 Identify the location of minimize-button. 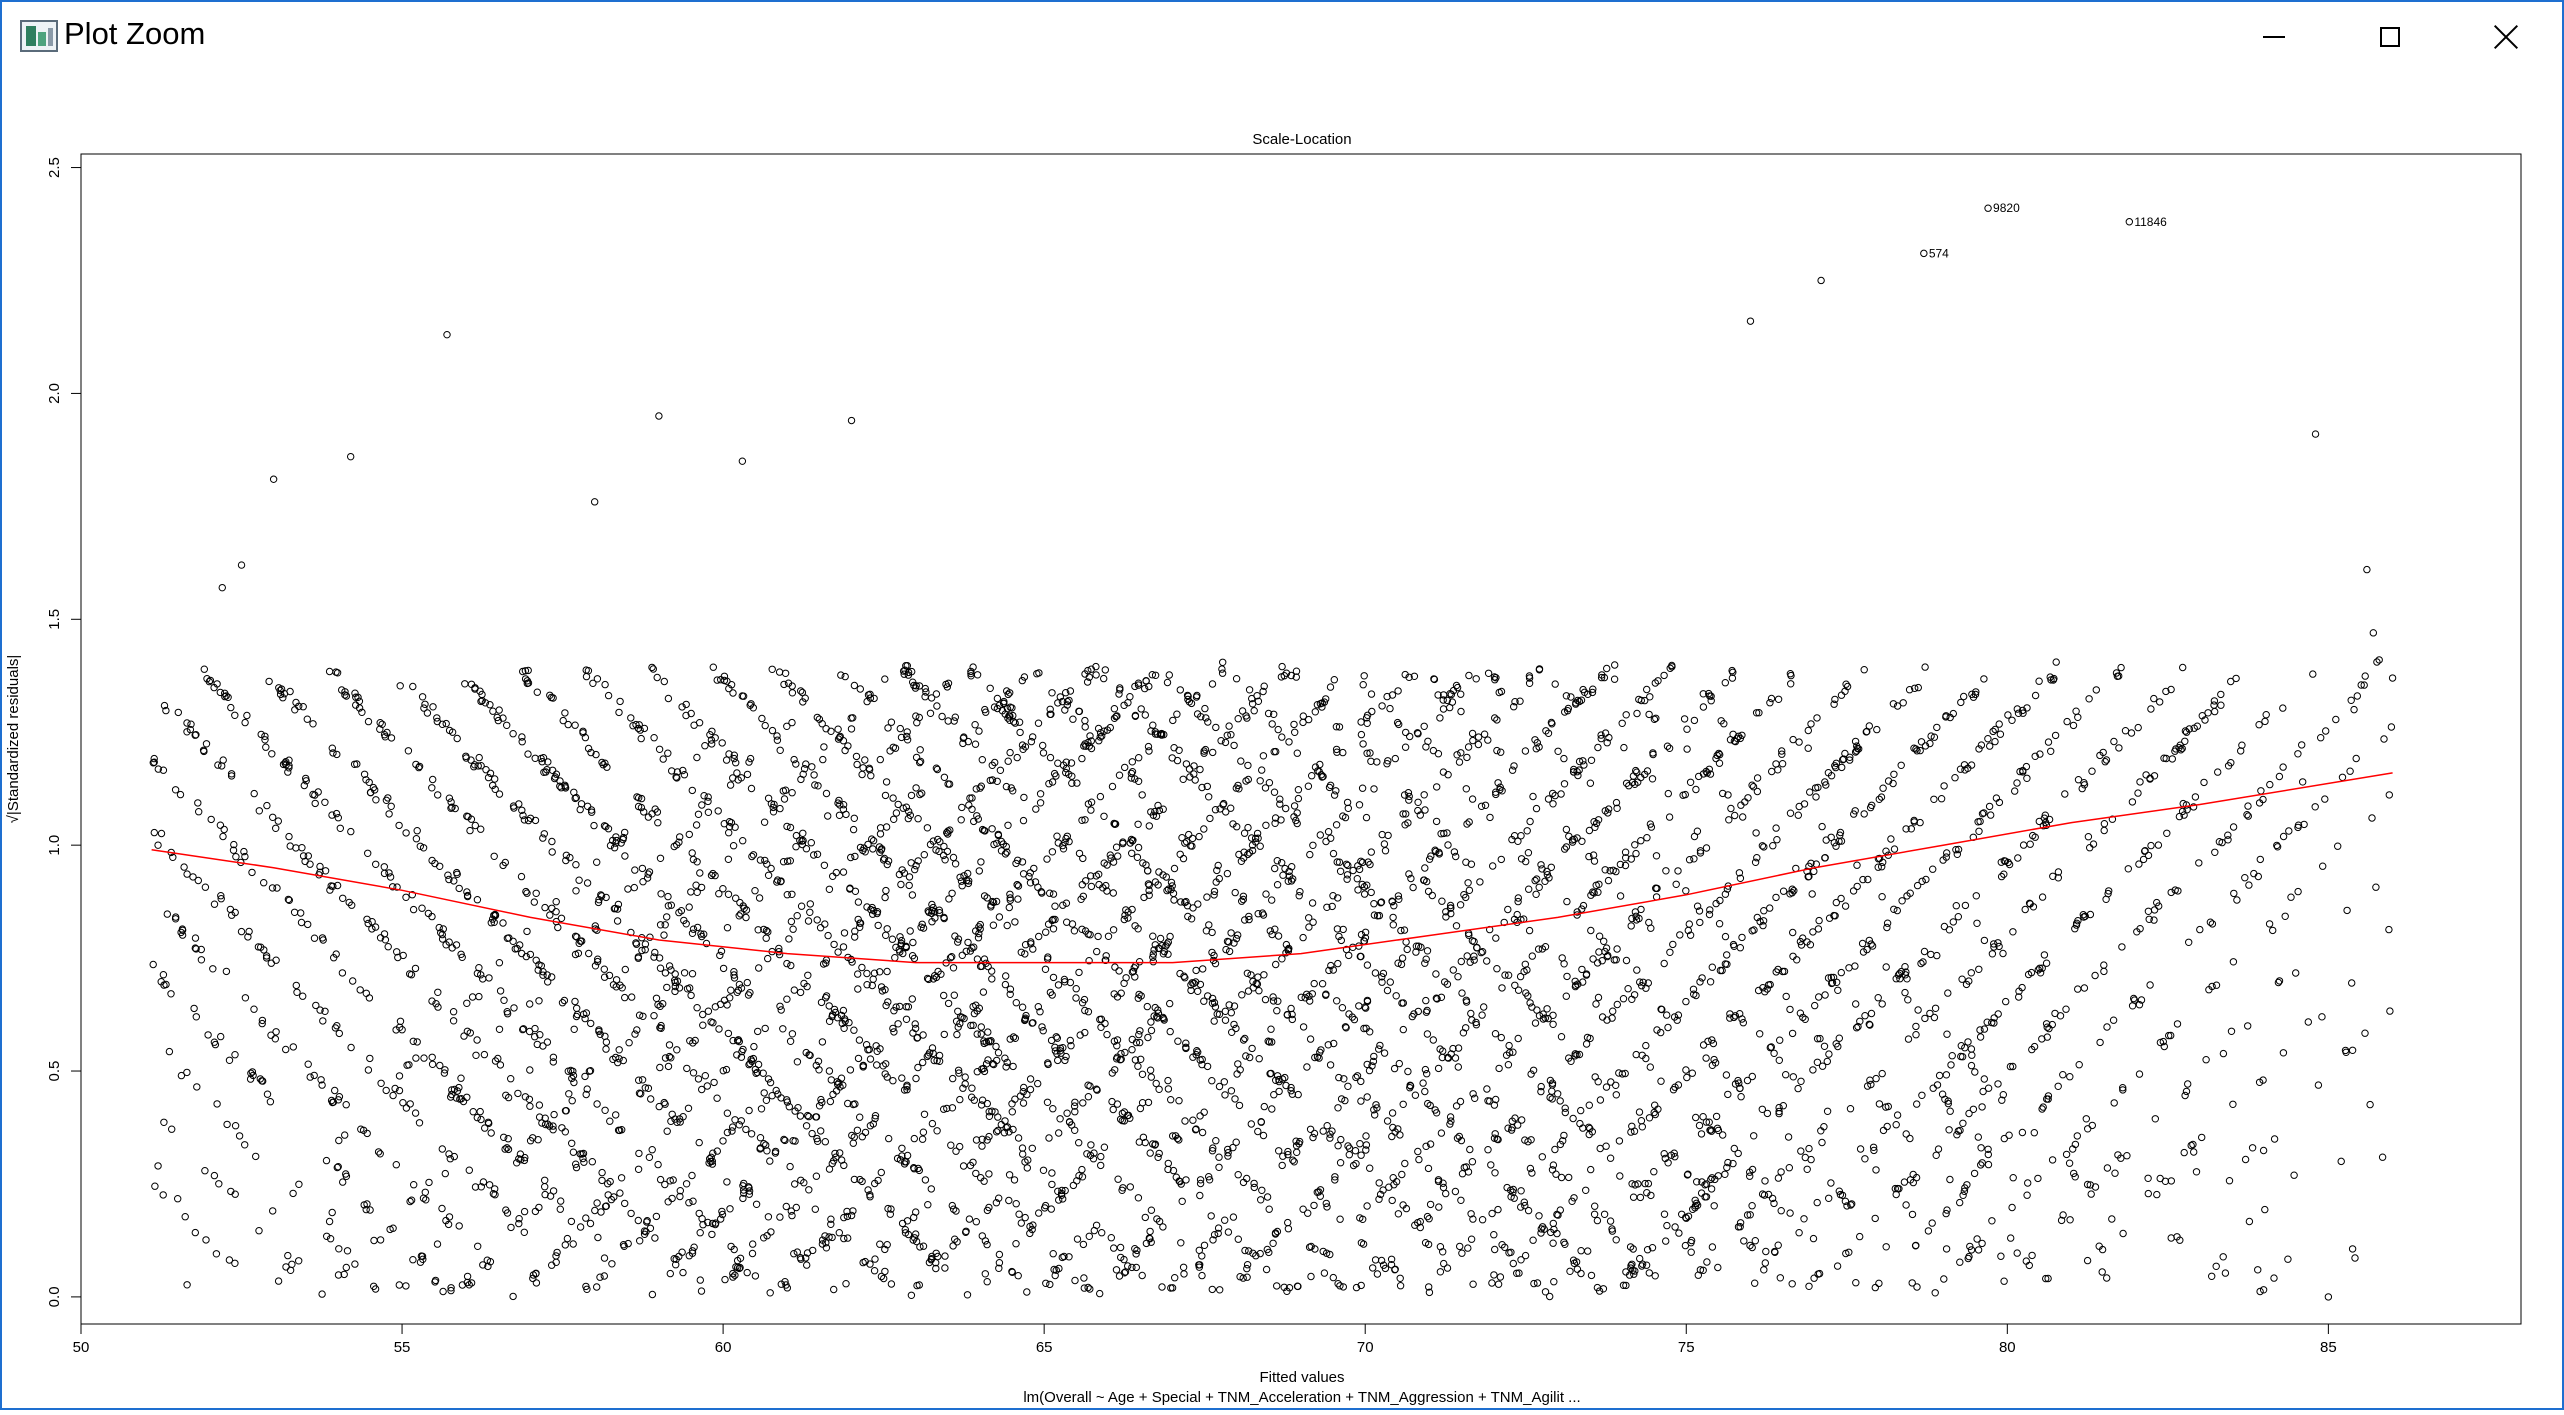
(2274, 37).